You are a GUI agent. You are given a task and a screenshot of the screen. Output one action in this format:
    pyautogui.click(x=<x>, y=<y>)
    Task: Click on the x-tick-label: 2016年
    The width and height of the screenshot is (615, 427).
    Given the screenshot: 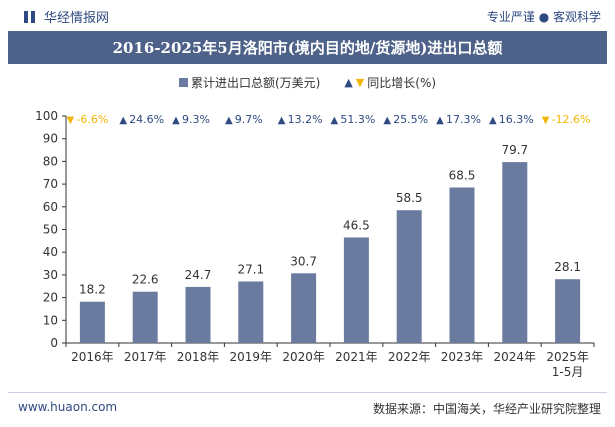 What is the action you would take?
    pyautogui.click(x=92, y=357)
    